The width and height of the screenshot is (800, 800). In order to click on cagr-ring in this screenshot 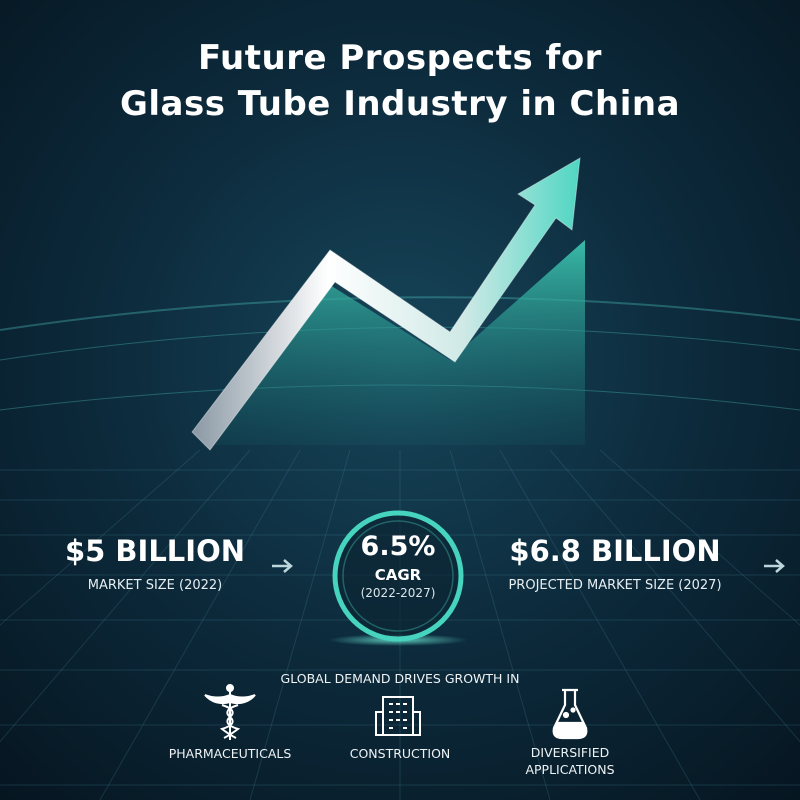, I will do `click(398, 576)`.